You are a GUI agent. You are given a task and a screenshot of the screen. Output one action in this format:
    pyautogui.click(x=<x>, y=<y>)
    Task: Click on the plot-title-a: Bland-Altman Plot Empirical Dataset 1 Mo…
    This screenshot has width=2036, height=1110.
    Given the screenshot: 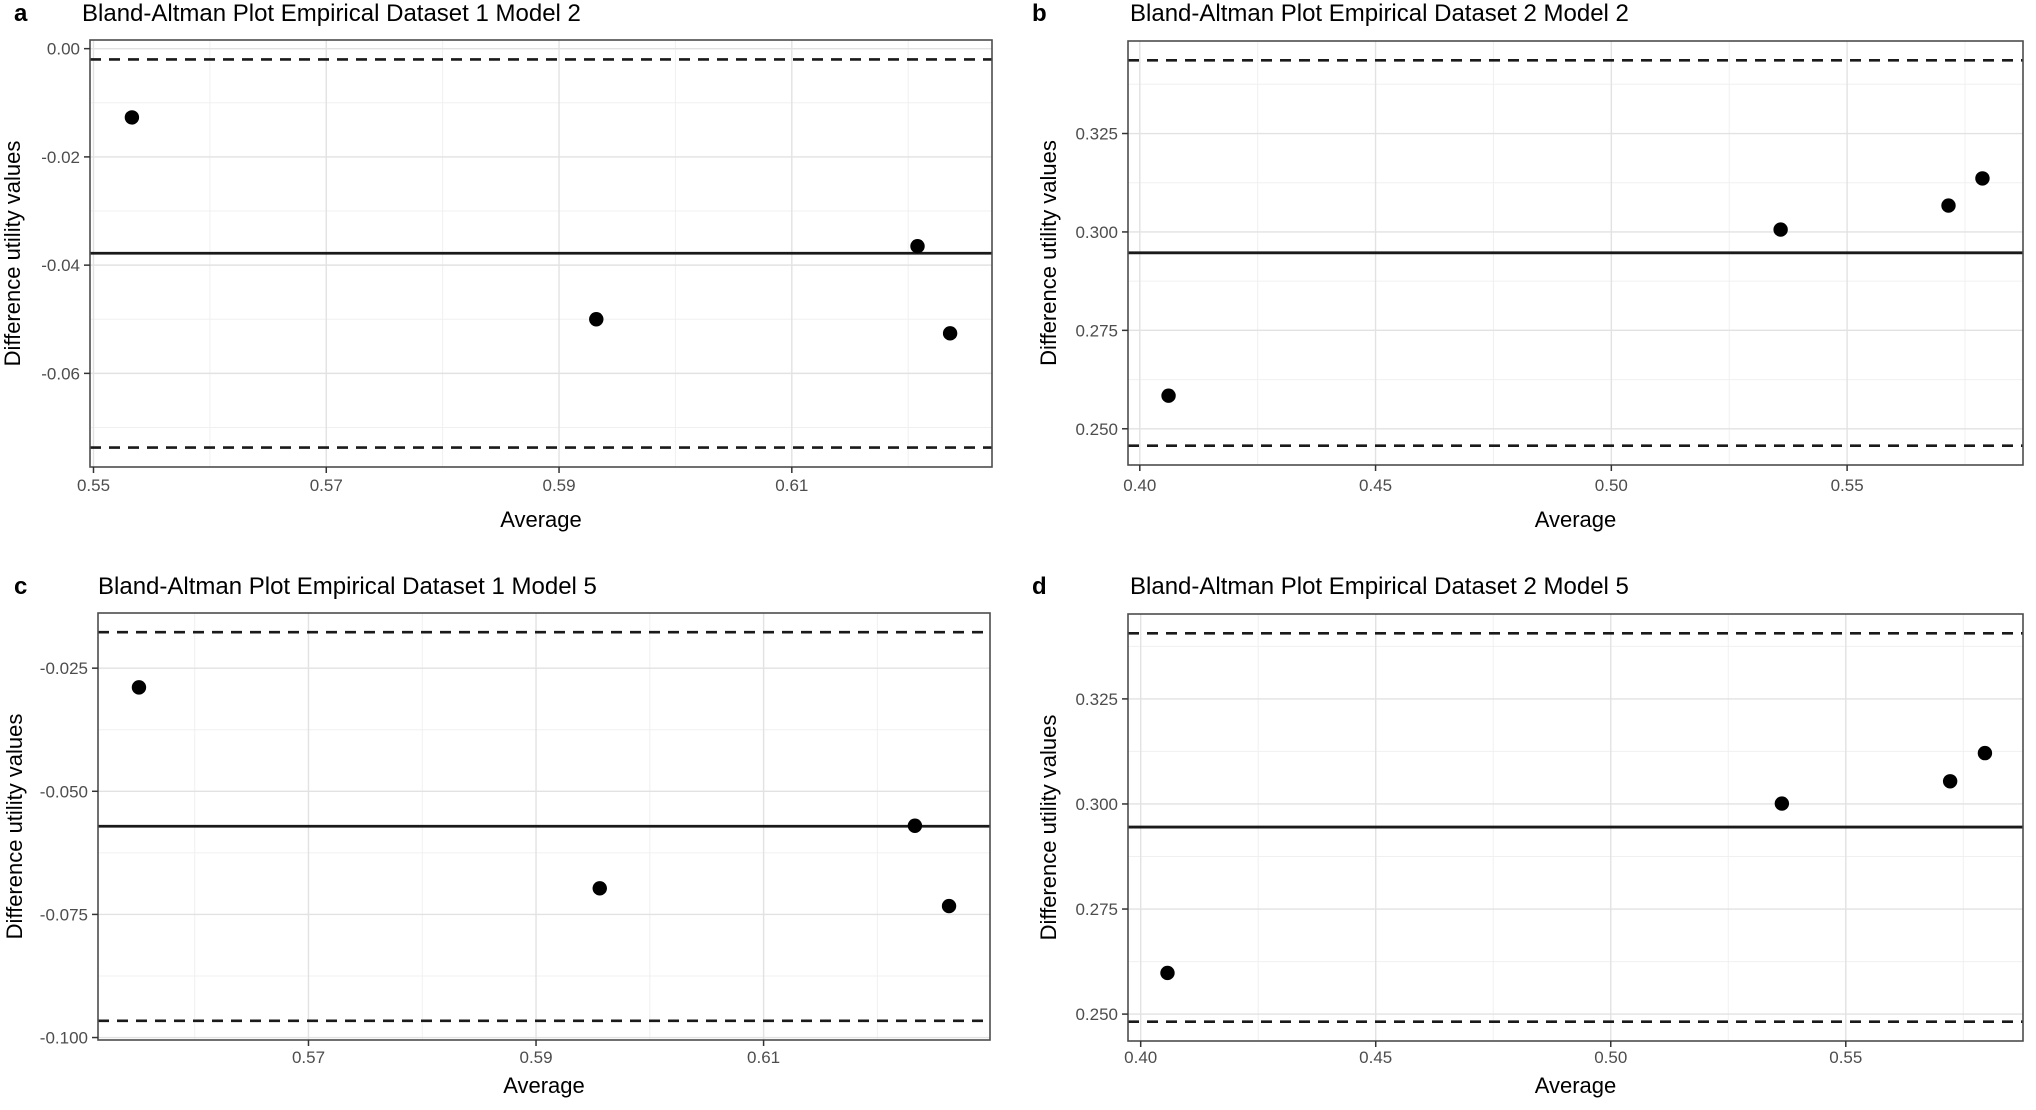 What is the action you would take?
    pyautogui.click(x=331, y=13)
    